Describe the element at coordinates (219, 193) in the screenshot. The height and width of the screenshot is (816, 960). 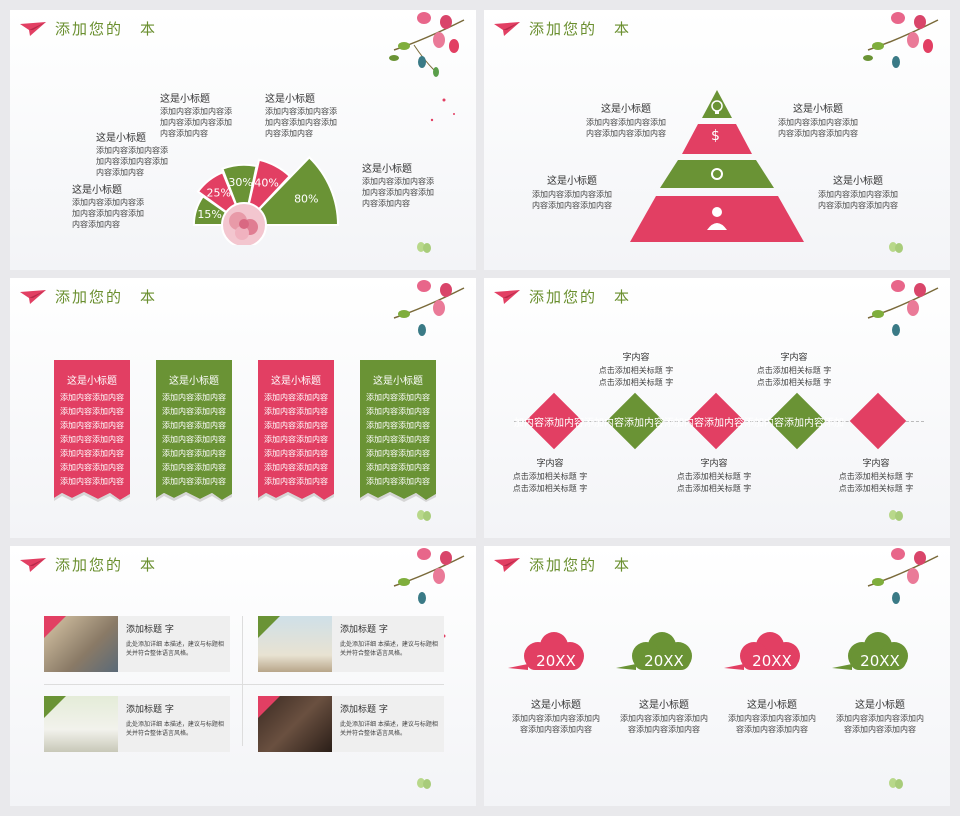
I see `fan-label: 25%` at that location.